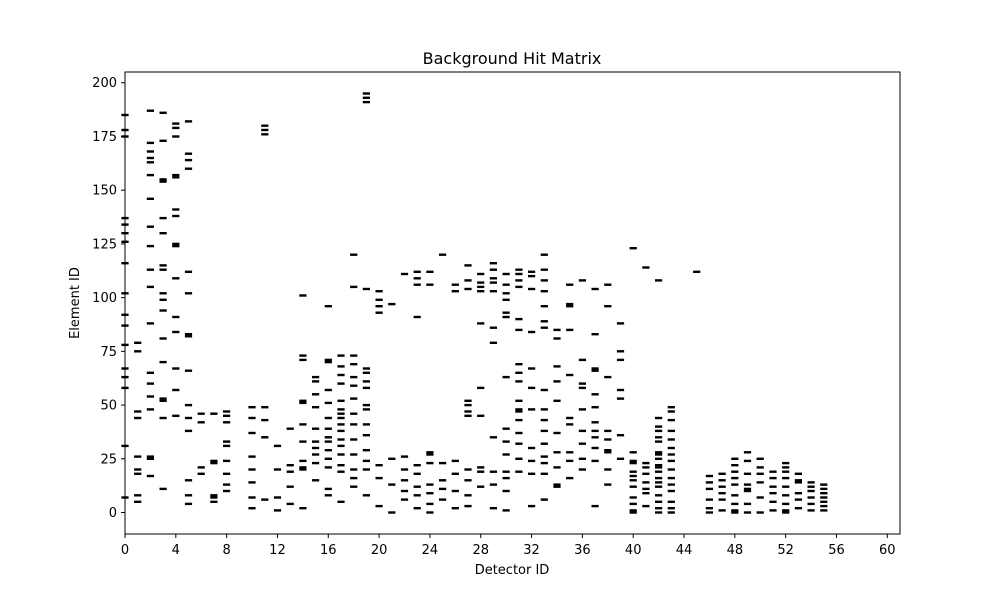  I want to click on x-tick-label: 20, so click(379, 550).